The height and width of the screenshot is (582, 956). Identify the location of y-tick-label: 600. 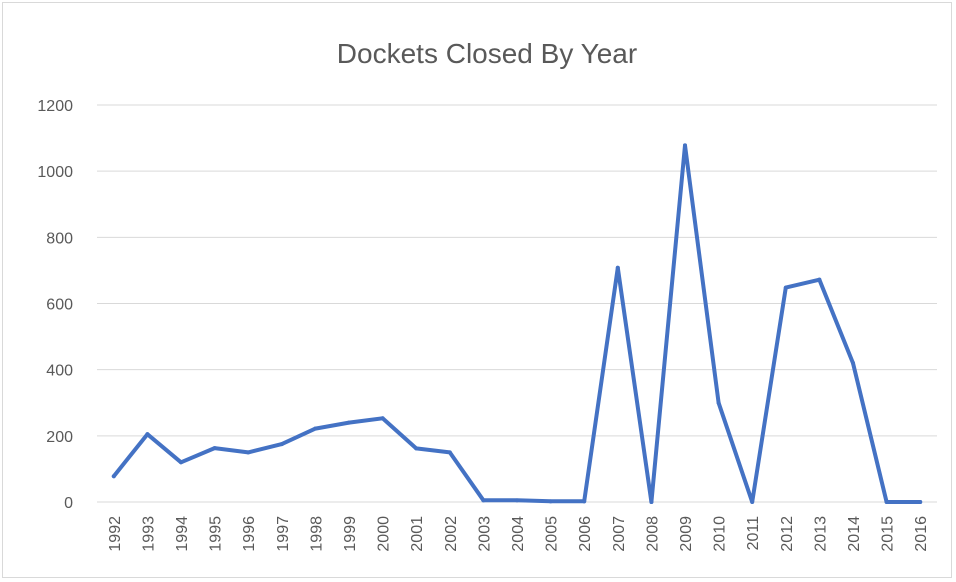
(59, 305).